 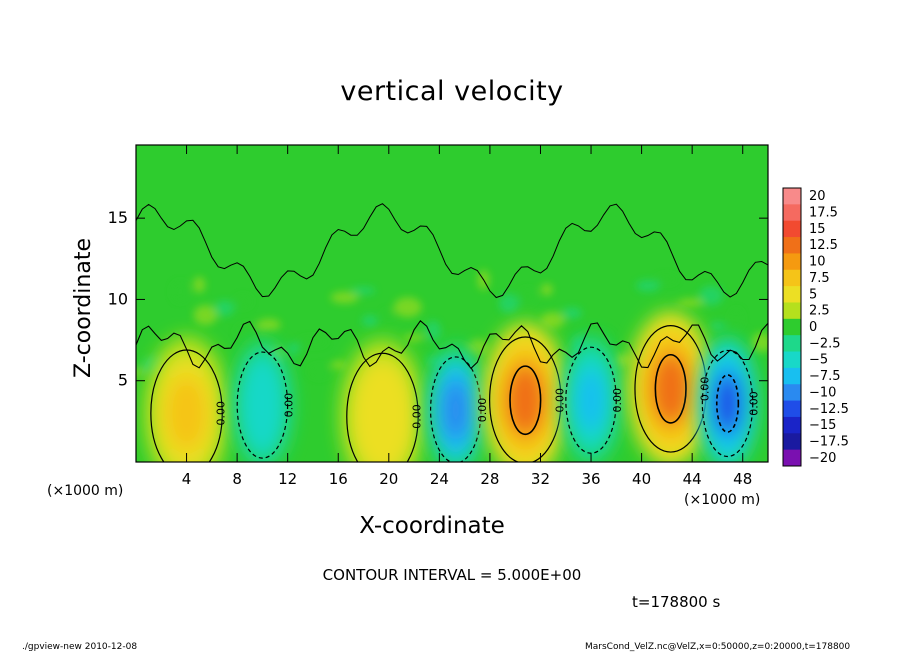 What do you see at coordinates (823, 245) in the screenshot?
I see `colorbar-label: 12.5` at bounding box center [823, 245].